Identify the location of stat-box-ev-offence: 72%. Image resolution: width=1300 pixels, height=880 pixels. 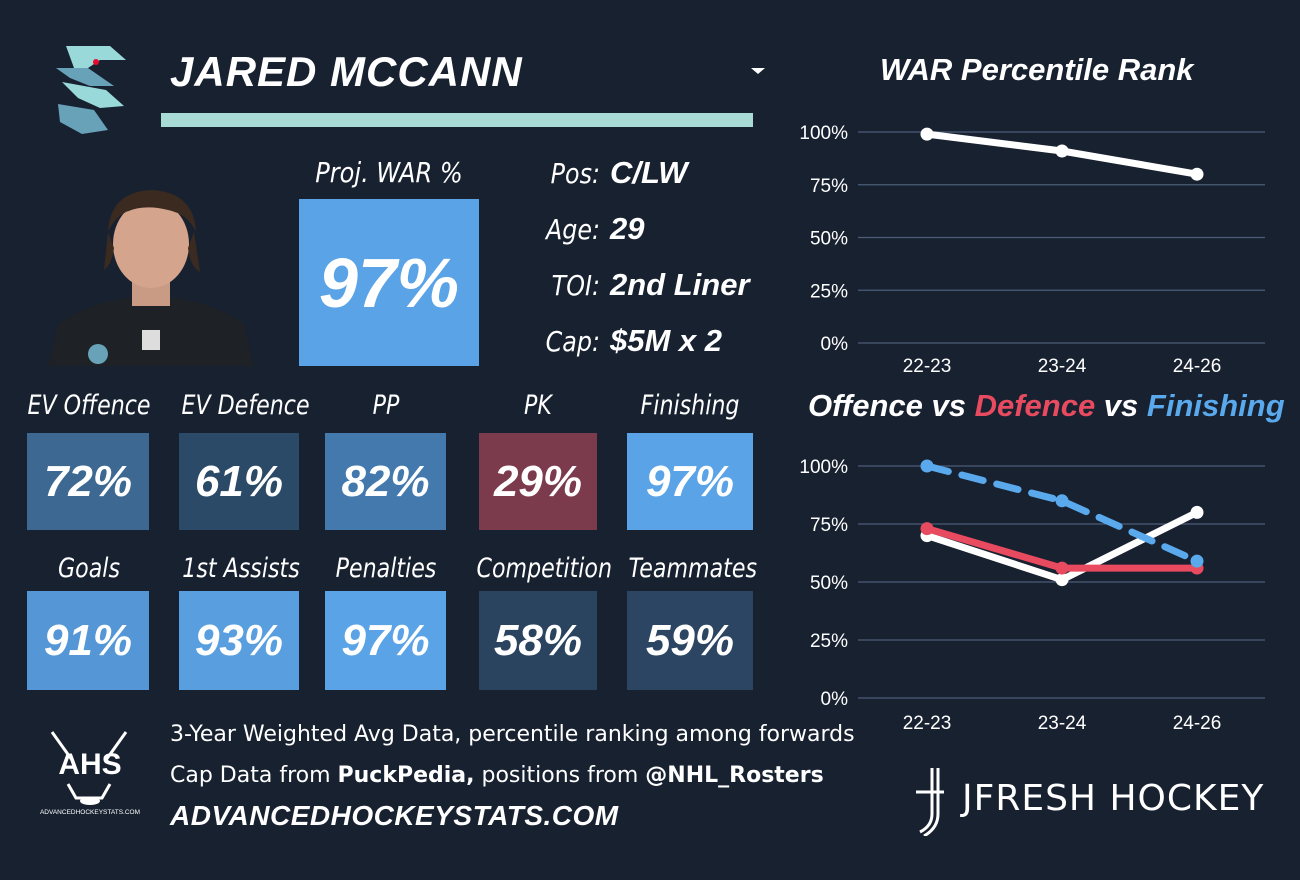
(88, 481).